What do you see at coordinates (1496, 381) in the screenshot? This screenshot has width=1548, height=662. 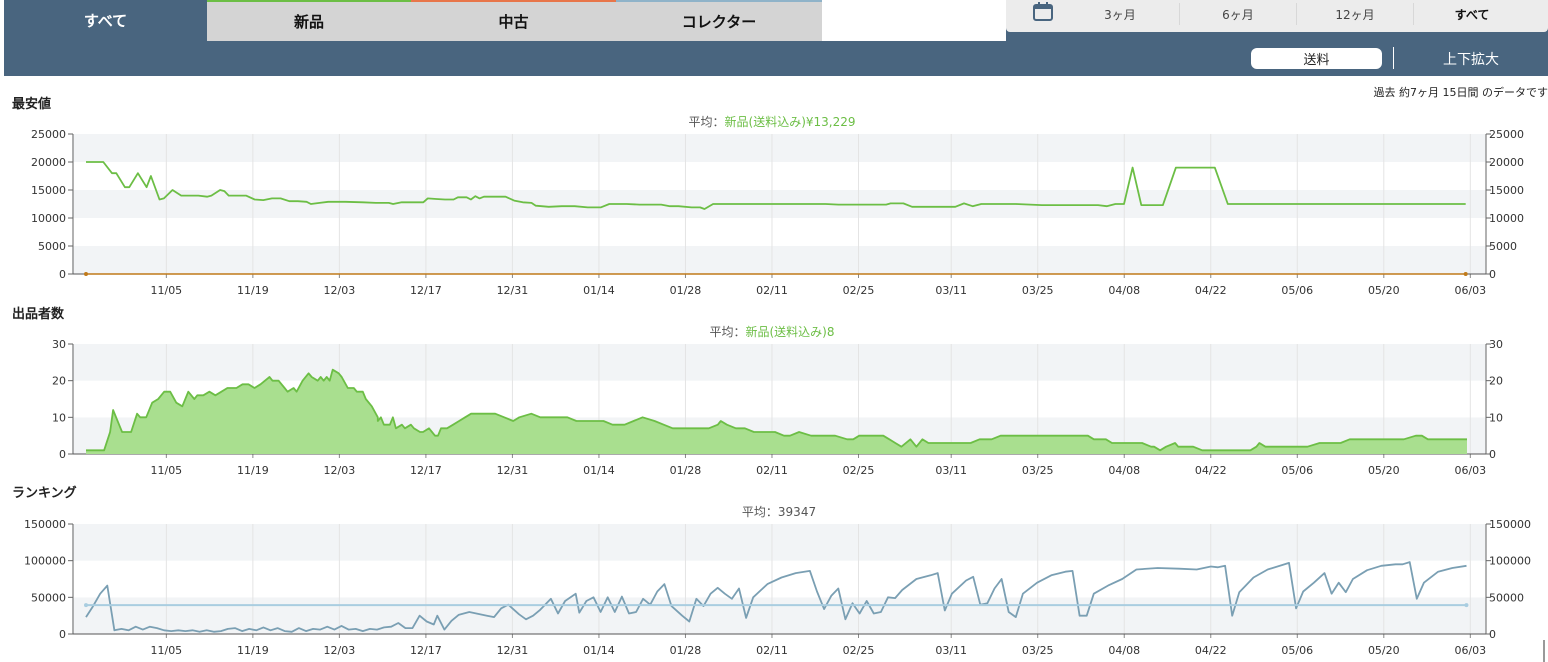 I see `y-tick-label-right: 20` at bounding box center [1496, 381].